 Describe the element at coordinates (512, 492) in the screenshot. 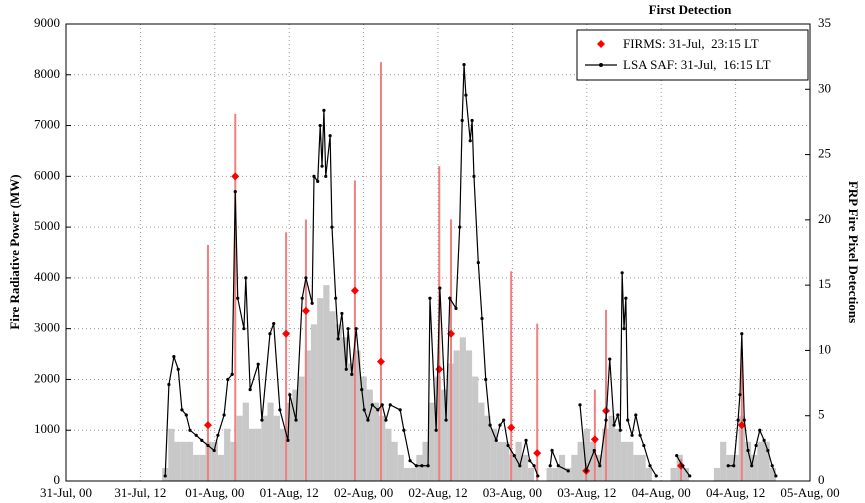

I see `x-tick-label: 03-Aug, 00` at that location.